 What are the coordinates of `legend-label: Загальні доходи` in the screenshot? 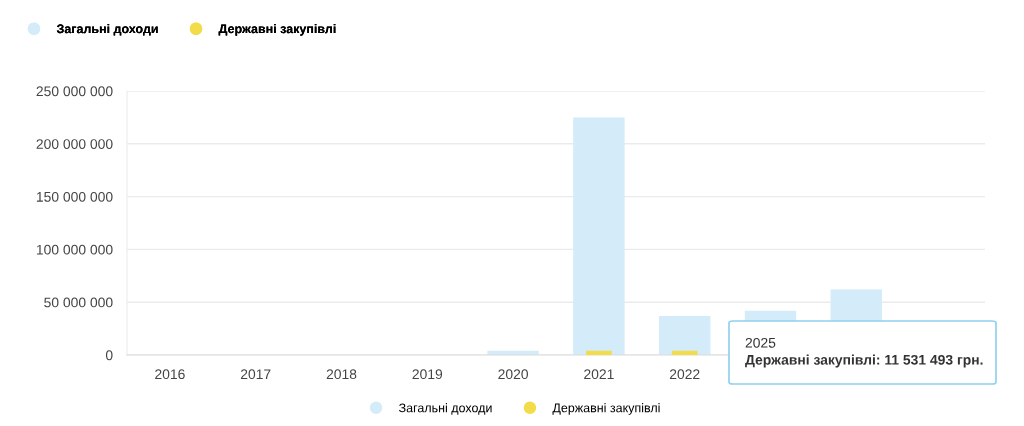 It's located at (445, 409).